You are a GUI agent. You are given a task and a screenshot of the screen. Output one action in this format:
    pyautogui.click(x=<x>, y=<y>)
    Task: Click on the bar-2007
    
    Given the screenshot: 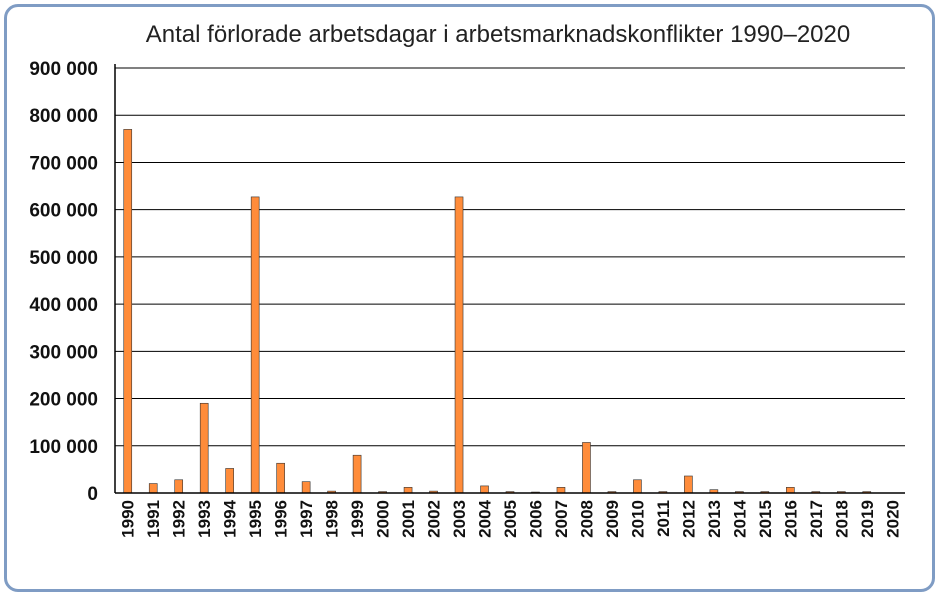 What is the action you would take?
    pyautogui.click(x=561, y=490)
    